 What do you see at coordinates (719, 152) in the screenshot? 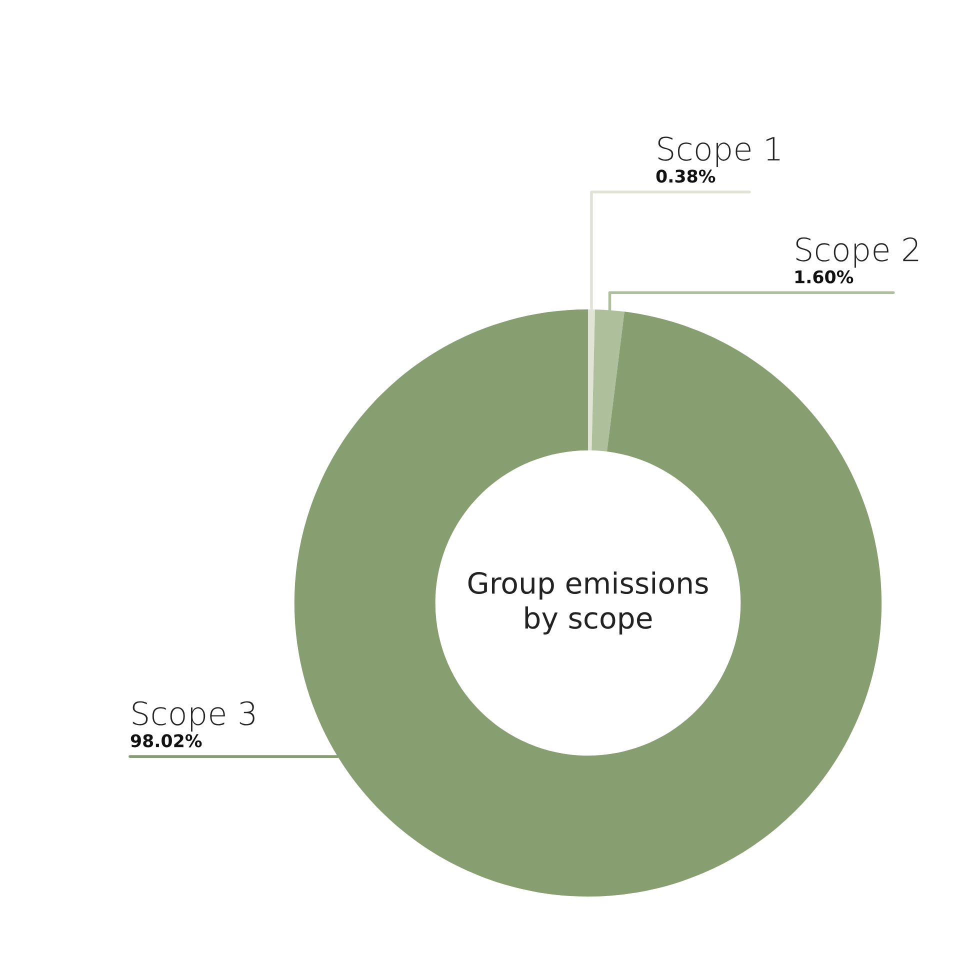
I see `slice-label: Scope 1` at bounding box center [719, 152].